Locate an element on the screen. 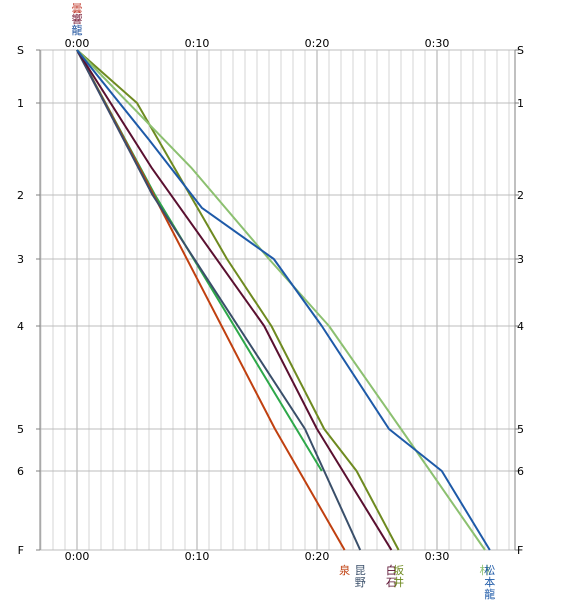  start-label: 龍 is located at coordinates (77, 30).